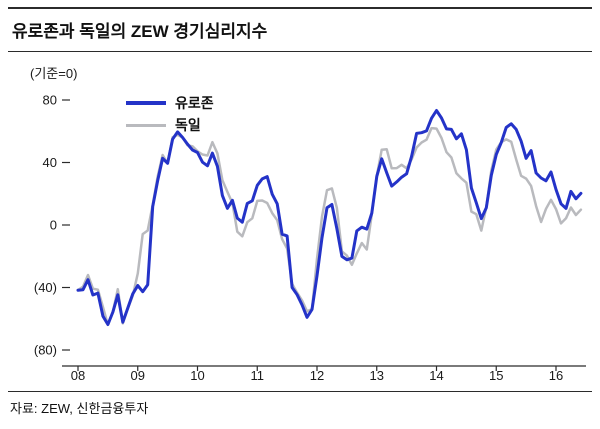 This screenshot has width=600, height=429. I want to click on svg-text: 16, so click(556, 375).